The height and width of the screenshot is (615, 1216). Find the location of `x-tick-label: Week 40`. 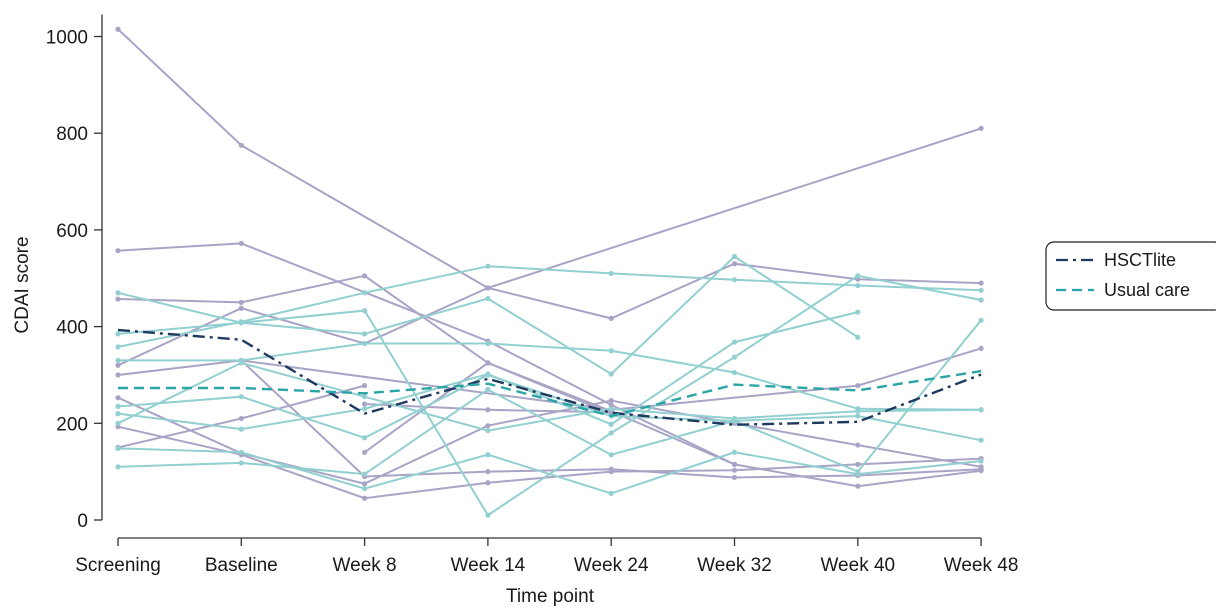

x-tick-label: Week 40 is located at coordinates (857, 565).